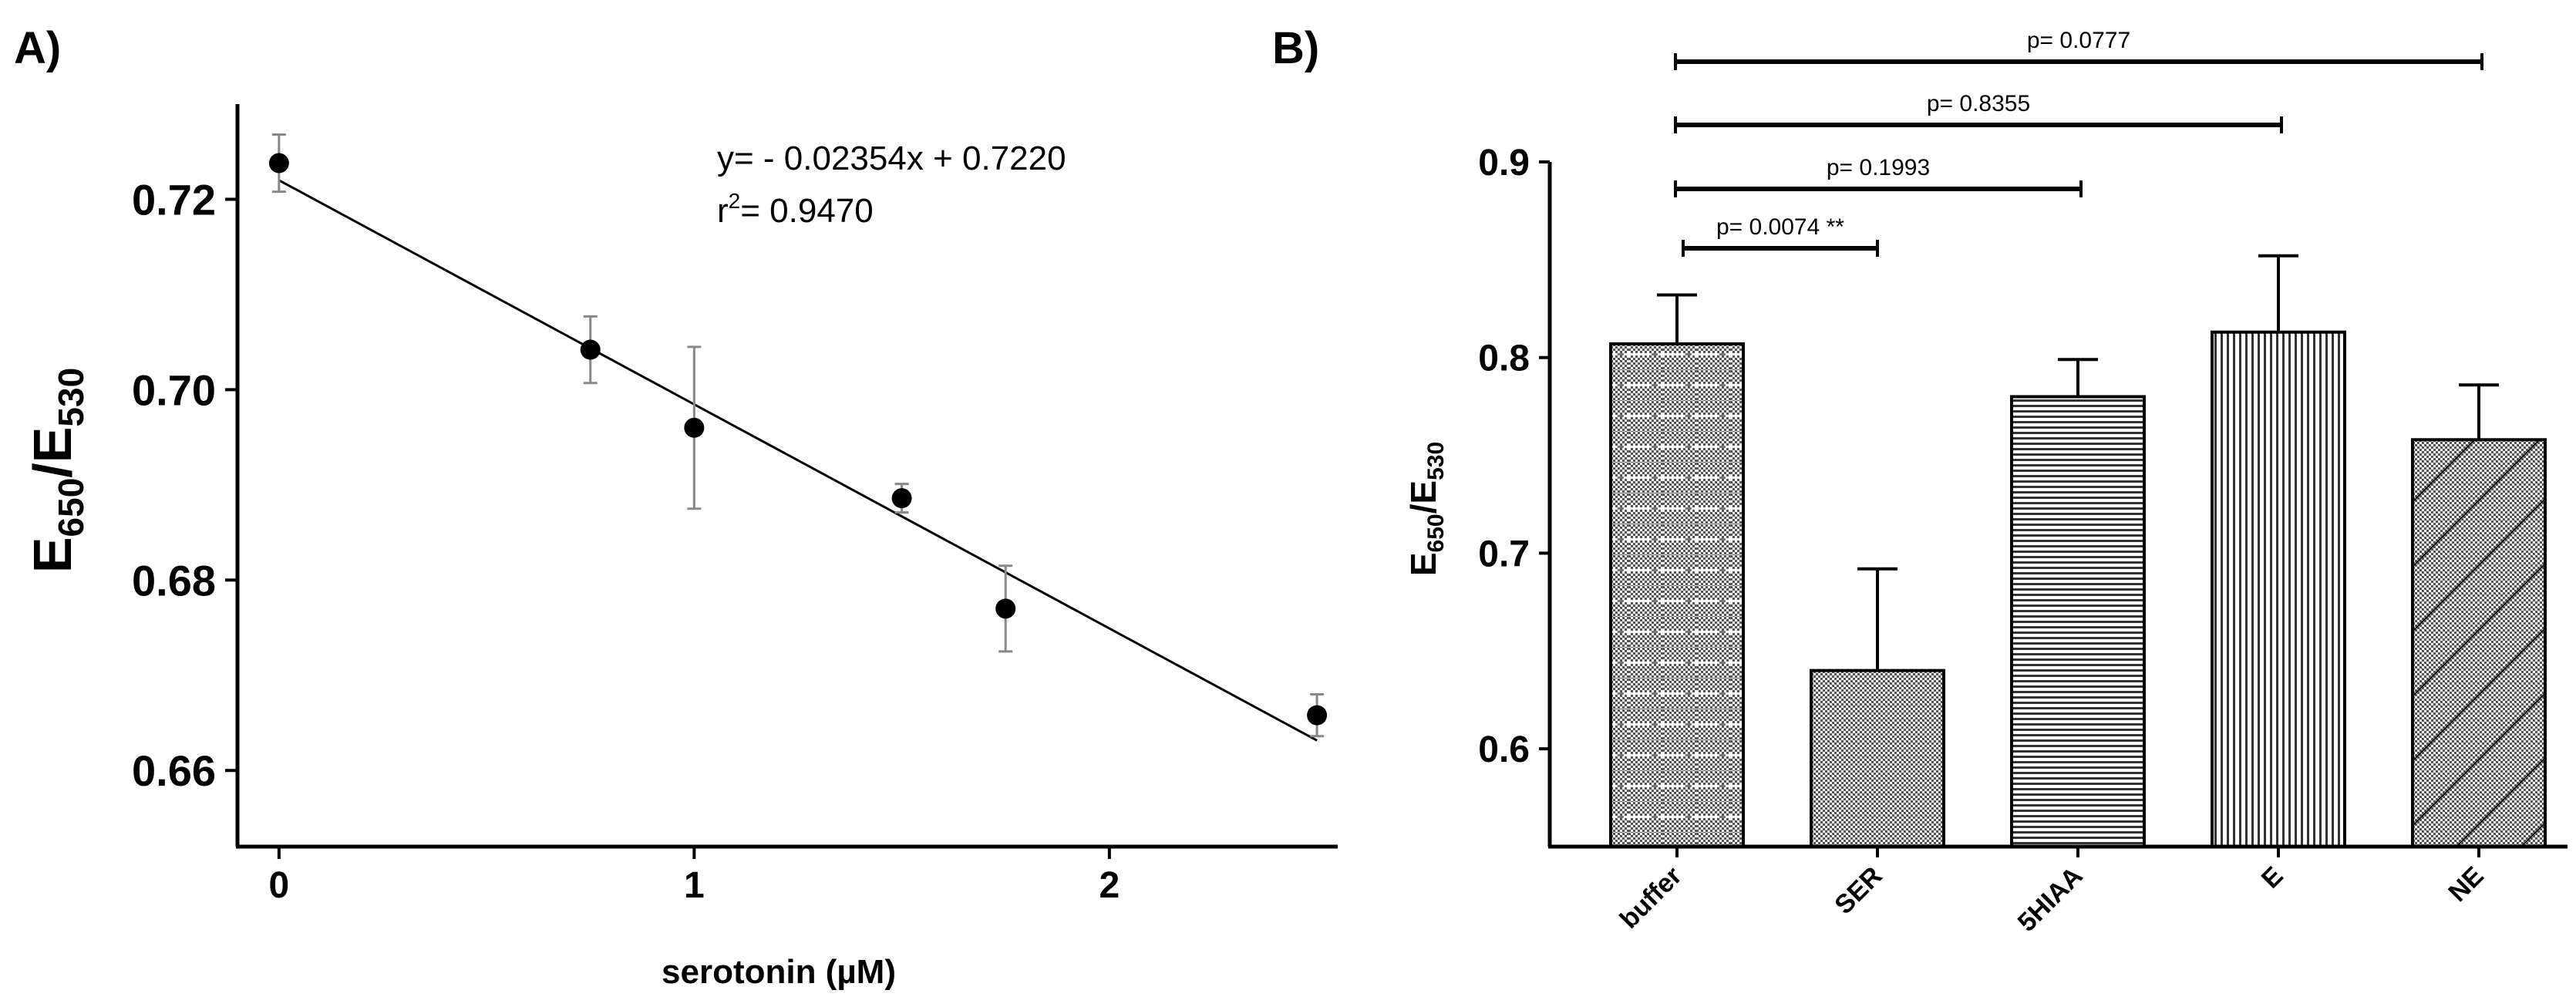  What do you see at coordinates (2479, 643) in the screenshot?
I see `bar-NE` at bounding box center [2479, 643].